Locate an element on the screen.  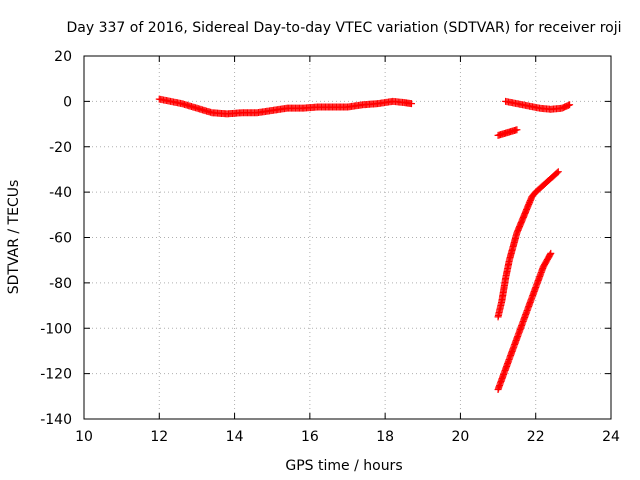
x-tick-label: 20 is located at coordinates (461, 437).